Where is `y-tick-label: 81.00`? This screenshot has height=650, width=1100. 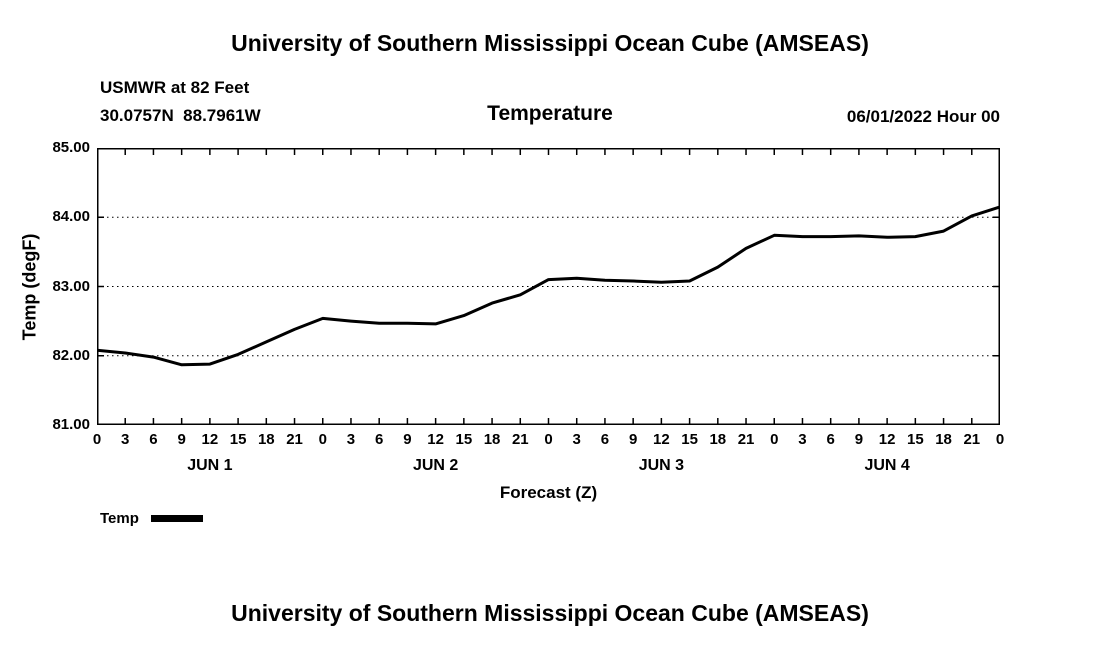
y-tick-label: 81.00 is located at coordinates (71, 424).